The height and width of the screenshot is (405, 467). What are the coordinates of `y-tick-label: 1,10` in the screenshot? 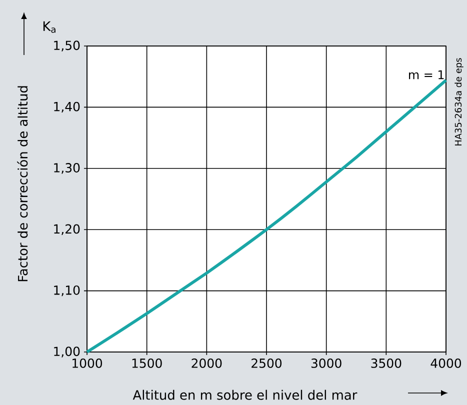 It's located at (67, 290).